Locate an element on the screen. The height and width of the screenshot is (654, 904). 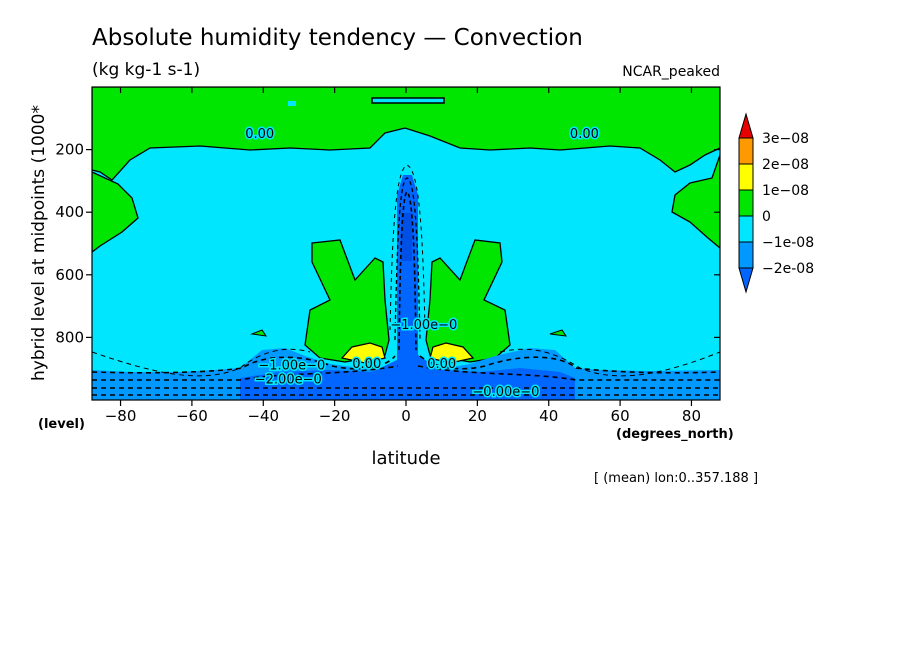
field-left-fleck is located at coordinates (259, 333).